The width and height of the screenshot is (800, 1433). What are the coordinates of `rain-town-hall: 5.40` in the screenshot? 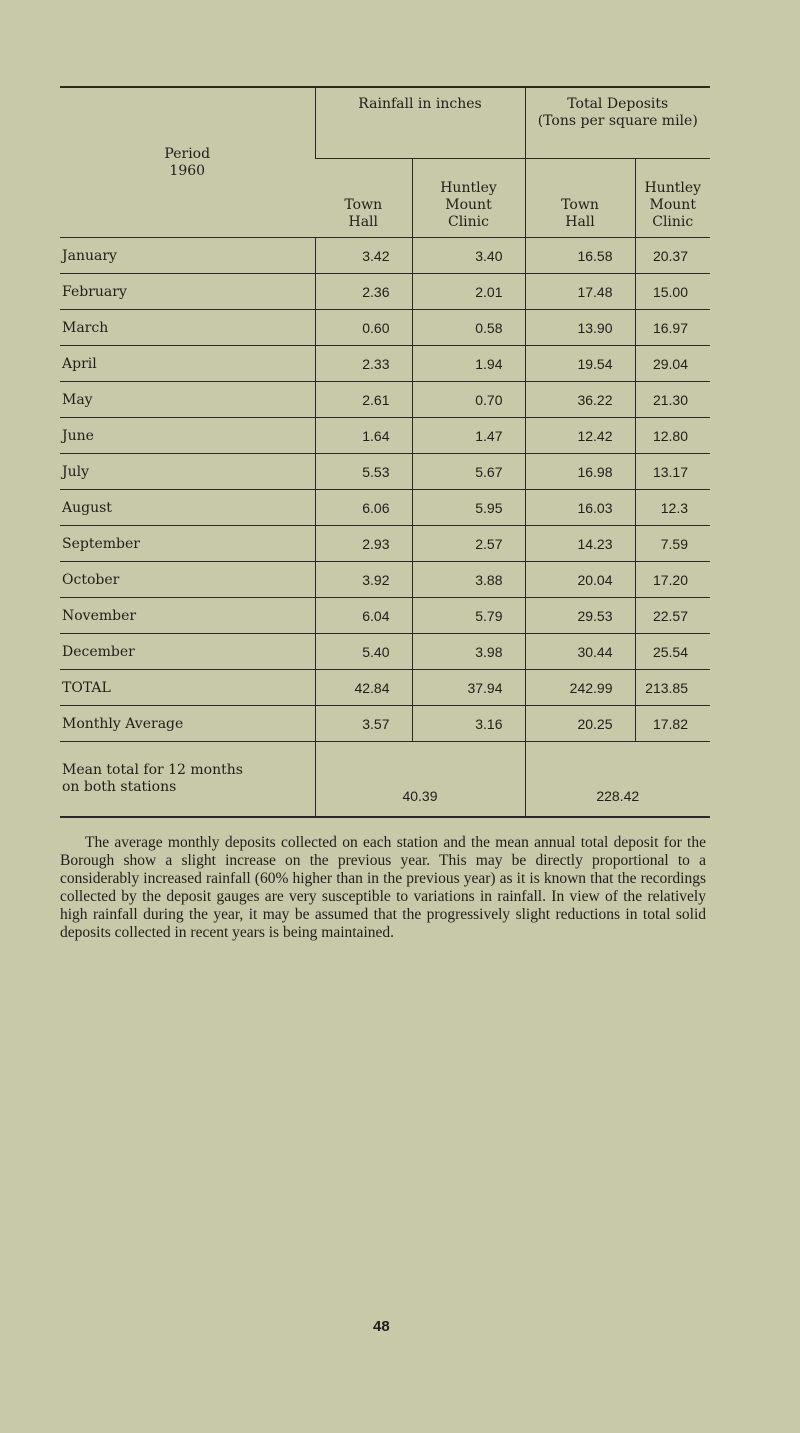 It's located at (363, 651).